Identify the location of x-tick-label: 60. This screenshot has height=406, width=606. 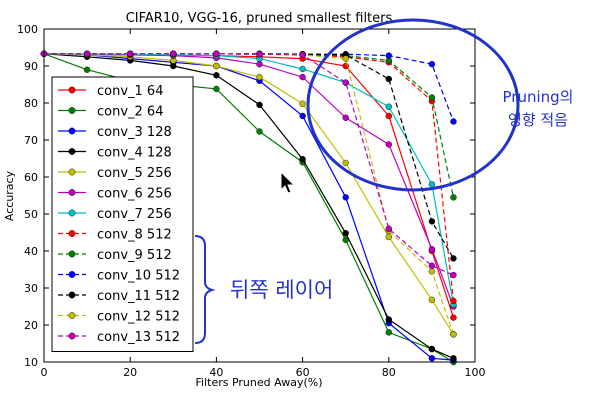
(303, 372).